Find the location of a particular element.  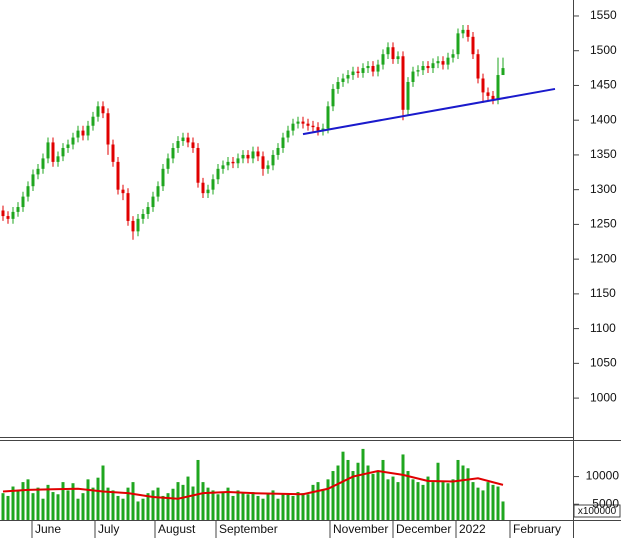

moving-average is located at coordinates (253, 485).